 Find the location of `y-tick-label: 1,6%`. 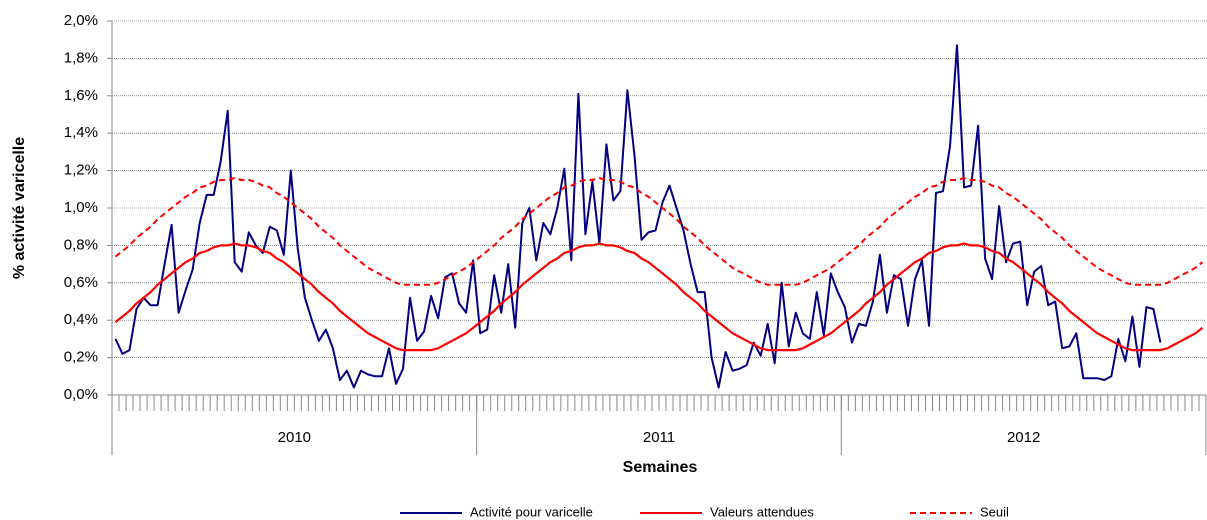

y-tick-label: 1,6% is located at coordinates (81, 95).